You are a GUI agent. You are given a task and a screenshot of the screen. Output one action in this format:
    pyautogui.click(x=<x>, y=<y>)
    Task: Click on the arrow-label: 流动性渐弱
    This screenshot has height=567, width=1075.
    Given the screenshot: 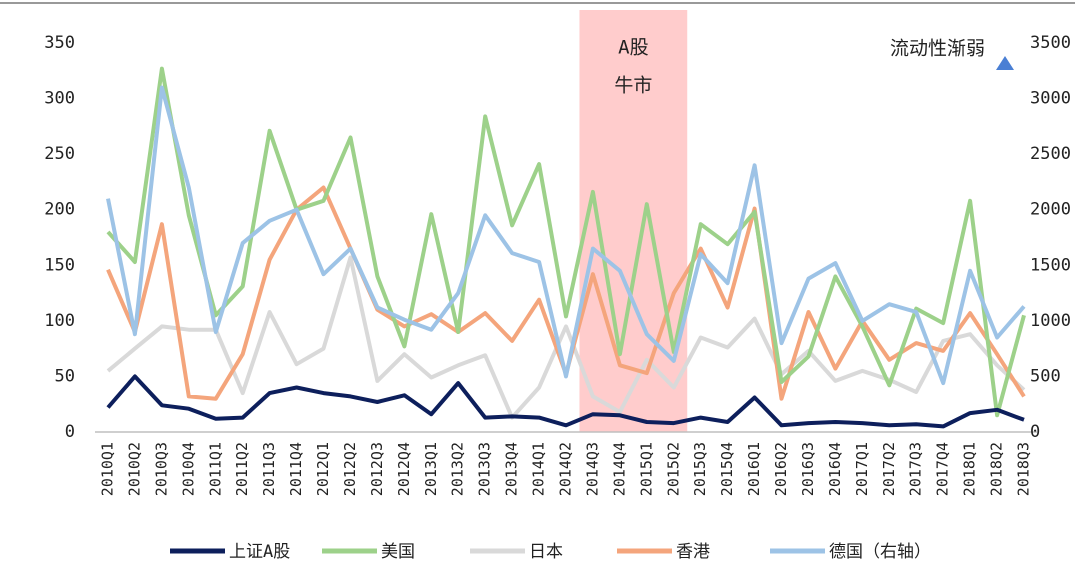 What is the action you would take?
    pyautogui.click(x=937, y=49)
    